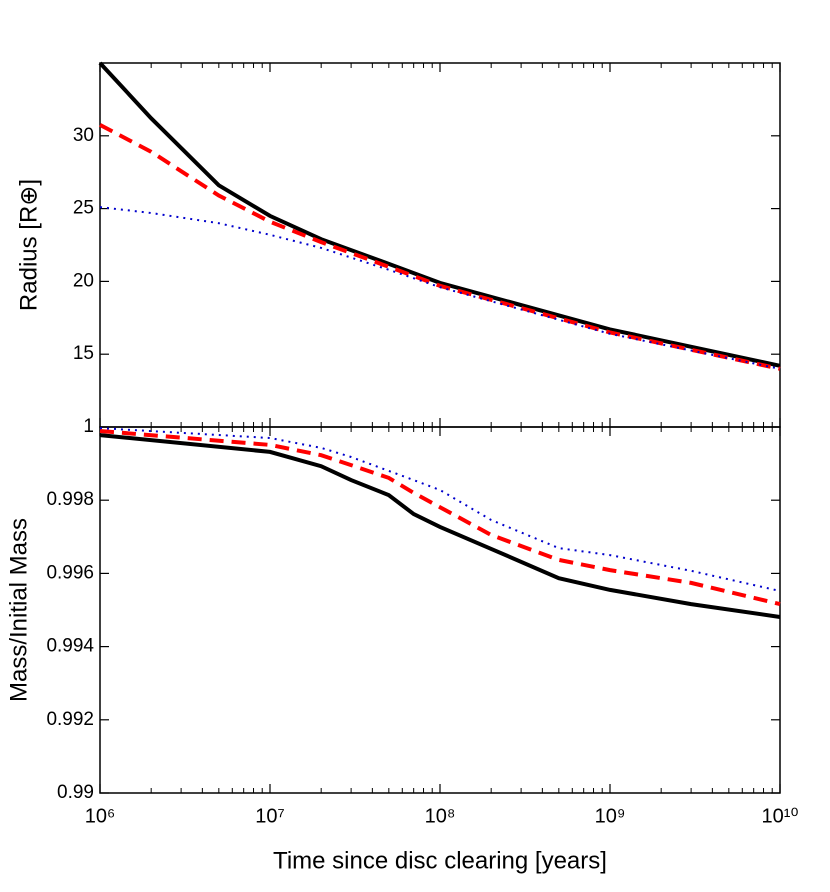 The height and width of the screenshot is (892, 830). What do you see at coordinates (28, 245) in the screenshot?
I see `y-axis-label: Radius [R⊕]` at bounding box center [28, 245].